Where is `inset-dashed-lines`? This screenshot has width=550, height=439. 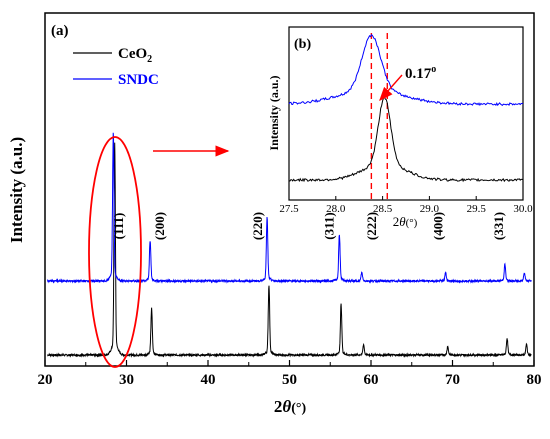
inset-dashed-lines is located at coordinates (379, 116).